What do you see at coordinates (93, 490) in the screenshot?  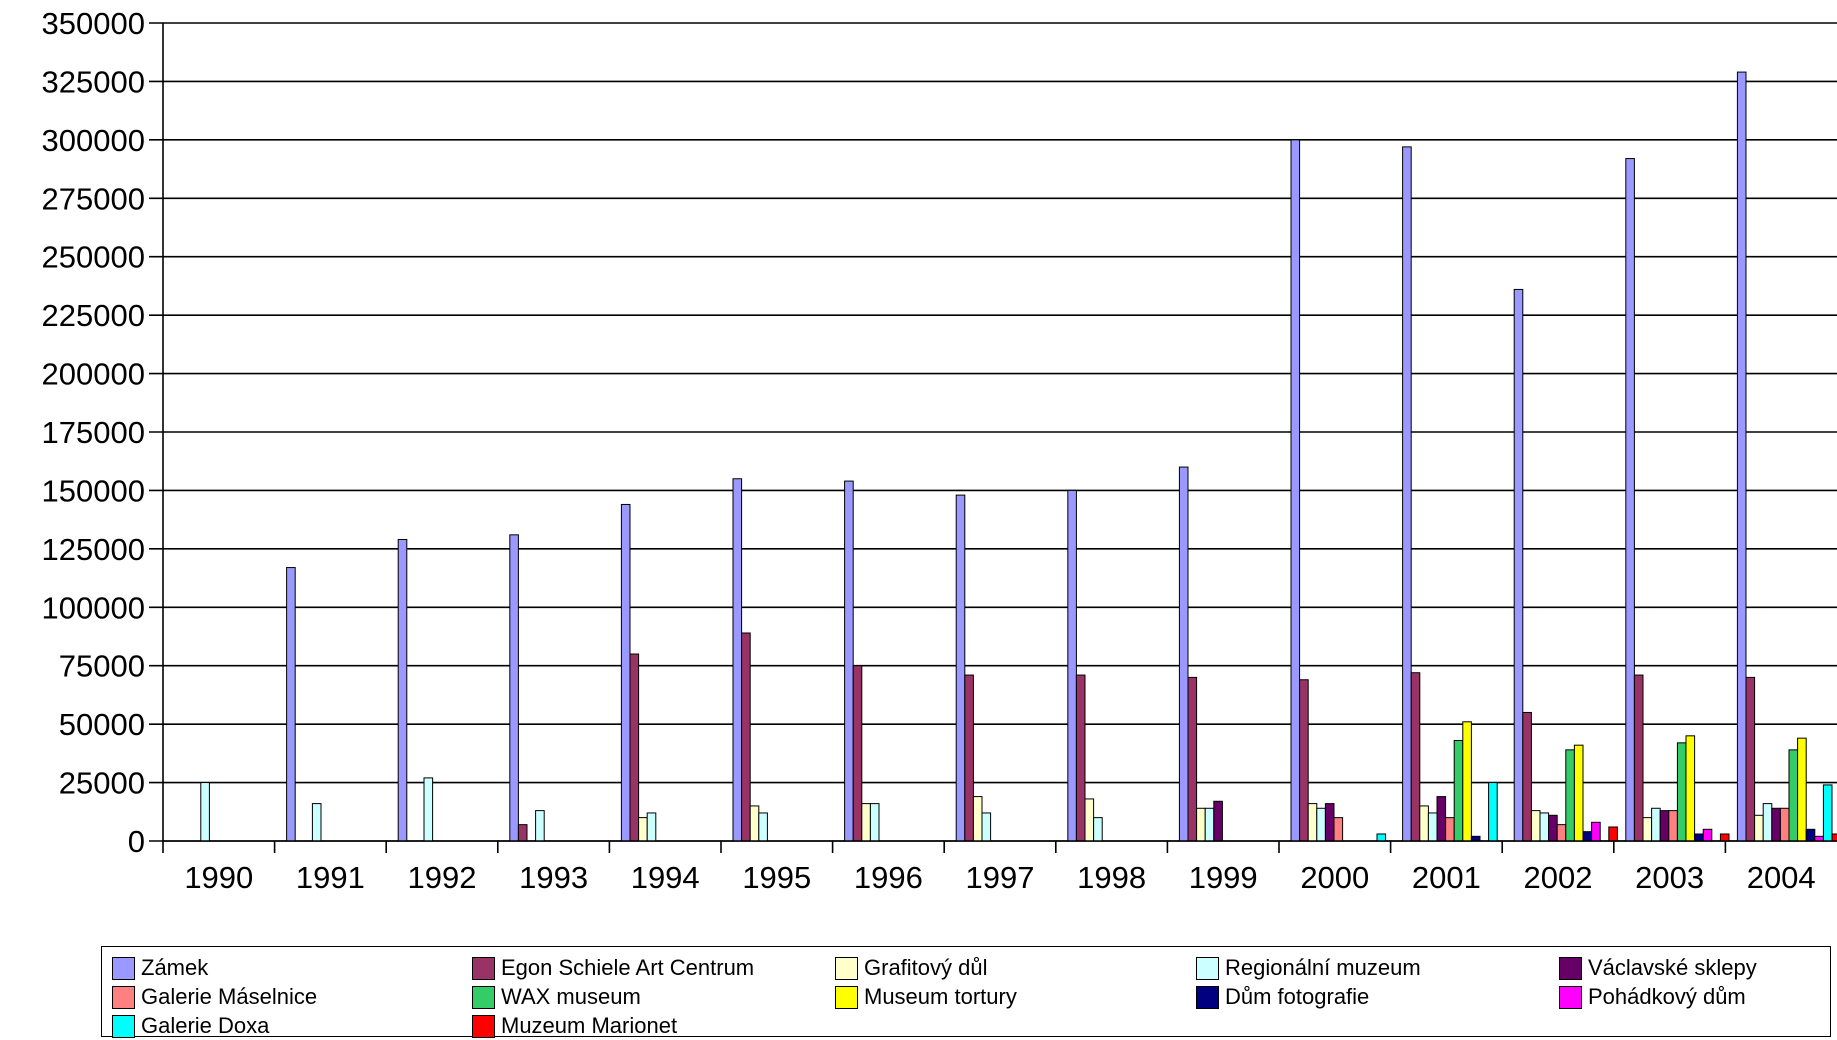 I see `y-tick-label: 150000` at bounding box center [93, 490].